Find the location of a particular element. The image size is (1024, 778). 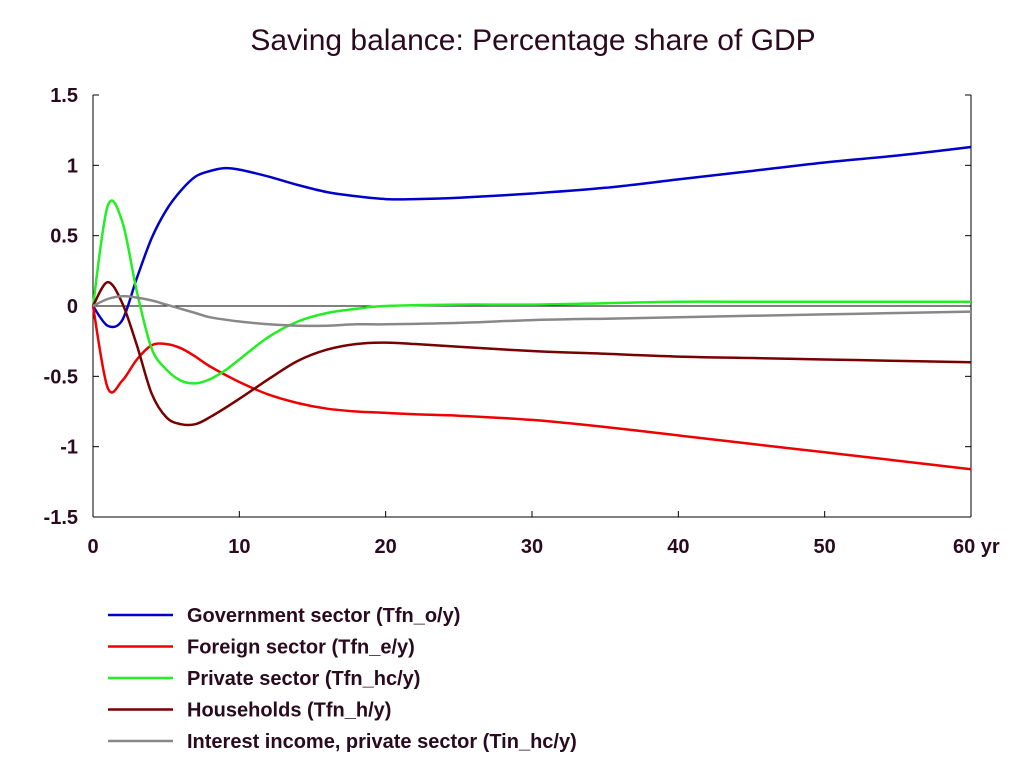

x-tick-label: 20 is located at coordinates (386, 547).